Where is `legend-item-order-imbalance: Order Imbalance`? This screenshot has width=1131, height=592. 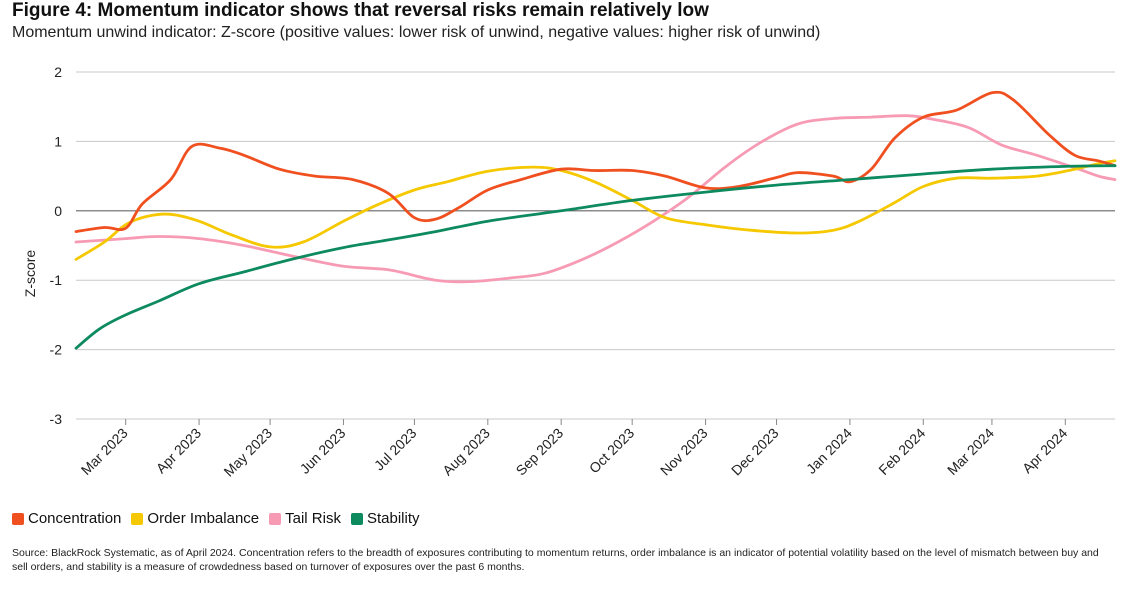 legend-item-order-imbalance: Order Imbalance is located at coordinates (195, 518).